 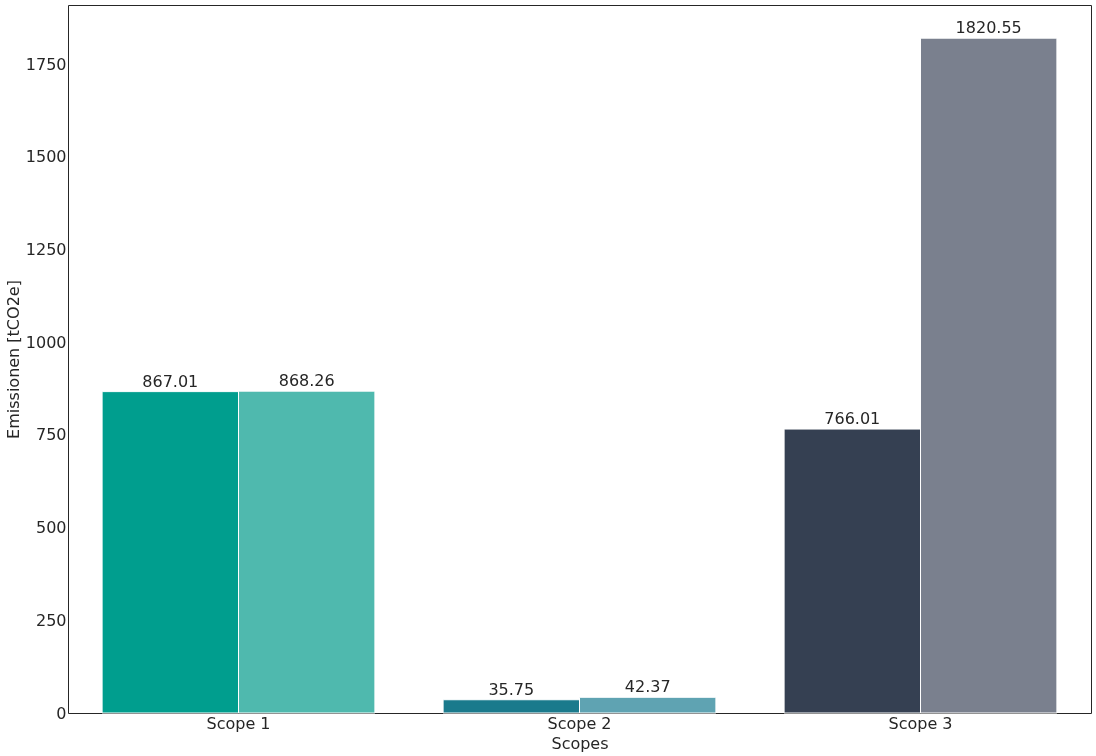 What do you see at coordinates (46, 64) in the screenshot?
I see `y-tick-label: 1750` at bounding box center [46, 64].